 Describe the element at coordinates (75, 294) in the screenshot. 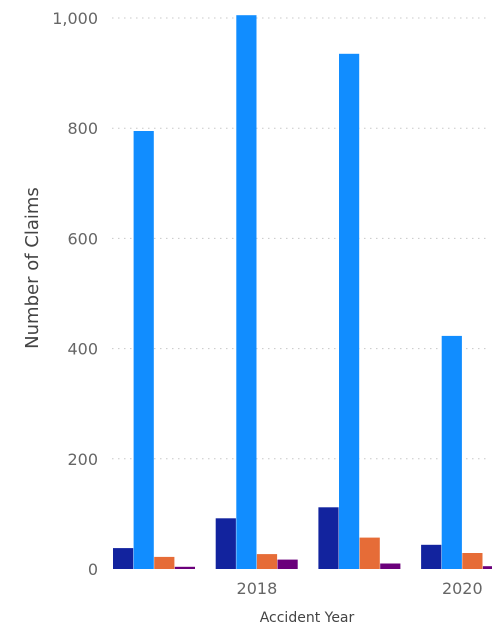

I see `y-axis-ticks: 0 200 400 600 800 1,000` at that location.